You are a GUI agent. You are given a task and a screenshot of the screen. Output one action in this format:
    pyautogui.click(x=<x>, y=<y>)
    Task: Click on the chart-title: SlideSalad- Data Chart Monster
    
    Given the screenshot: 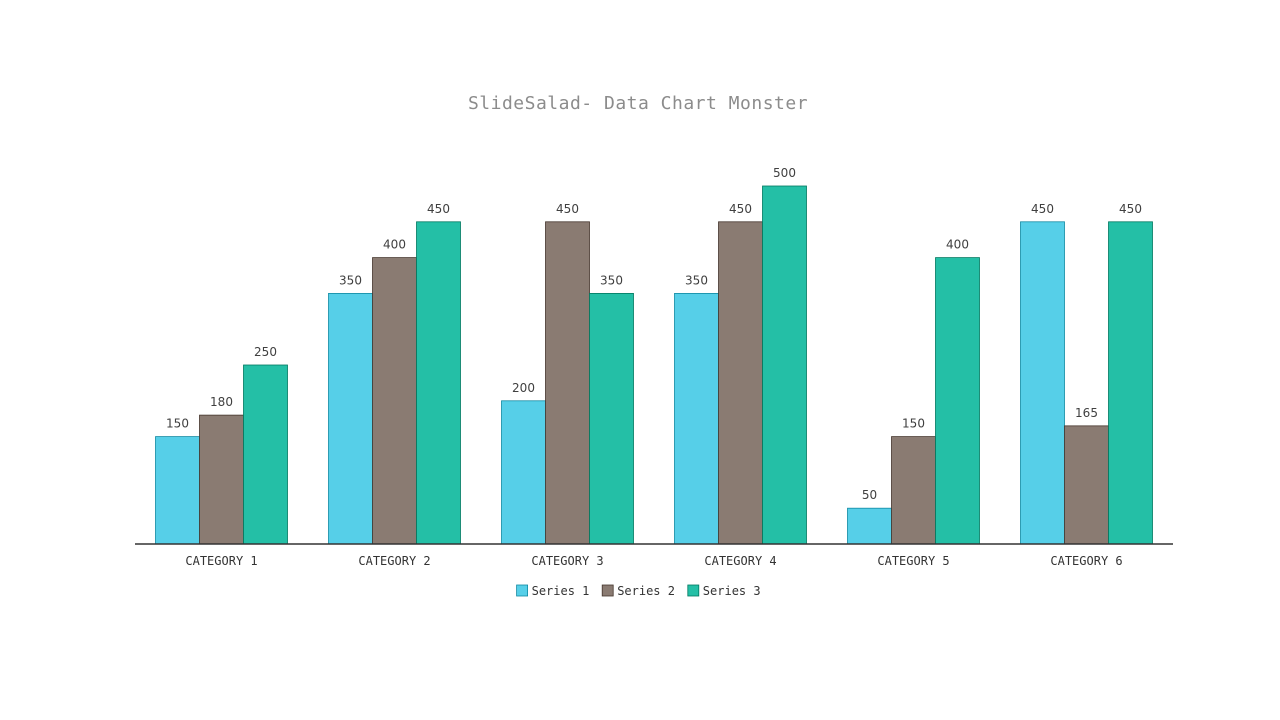 What is the action you would take?
    pyautogui.click(x=638, y=103)
    